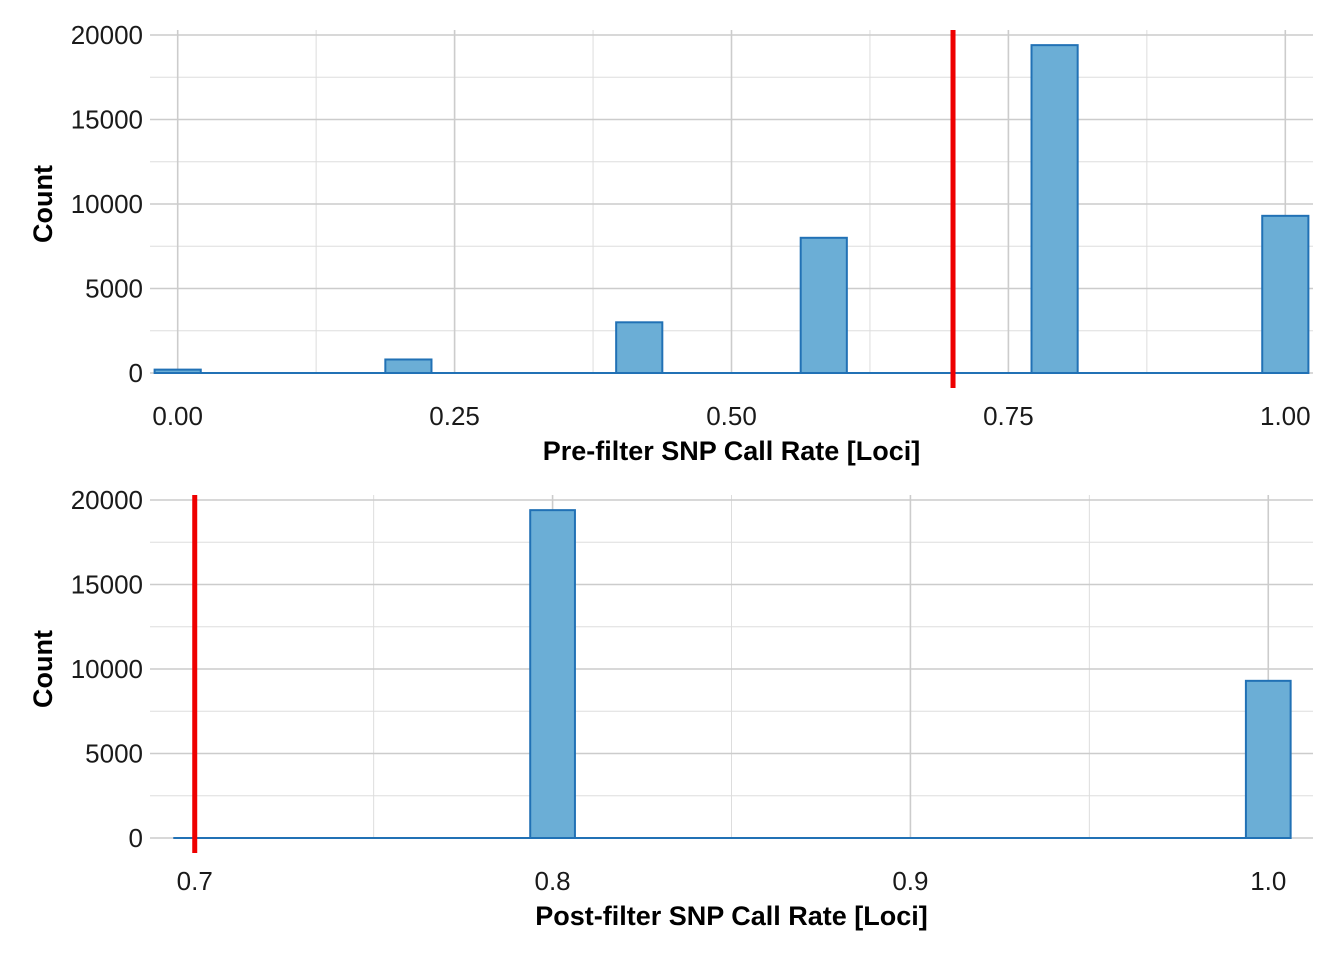 The height and width of the screenshot is (960, 1344). I want to click on pre-filter-y-tick-label: 0, so click(136, 373).